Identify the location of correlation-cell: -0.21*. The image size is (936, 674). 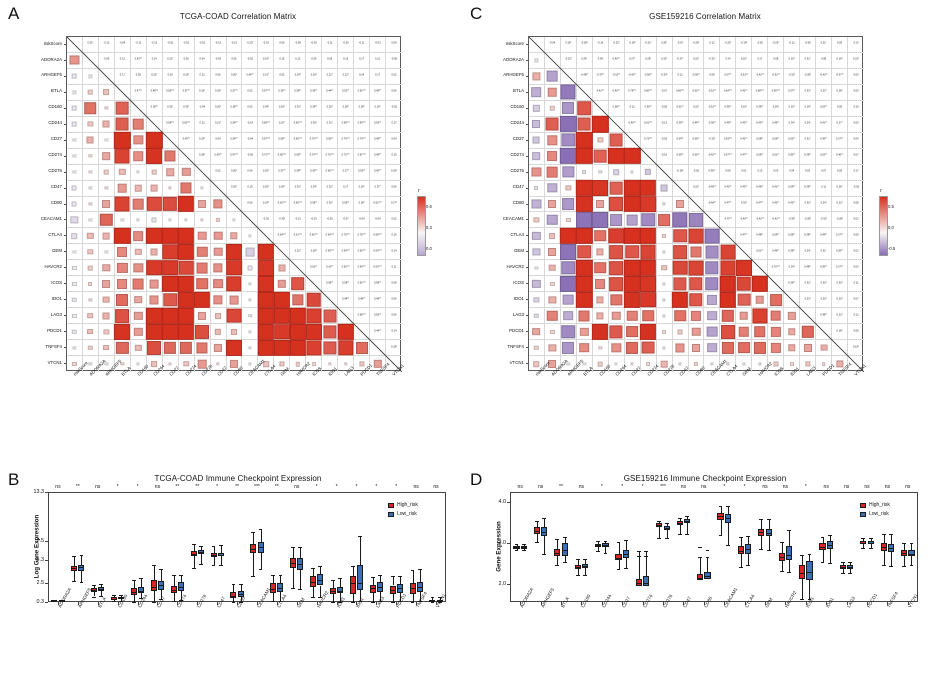
(648, 45).